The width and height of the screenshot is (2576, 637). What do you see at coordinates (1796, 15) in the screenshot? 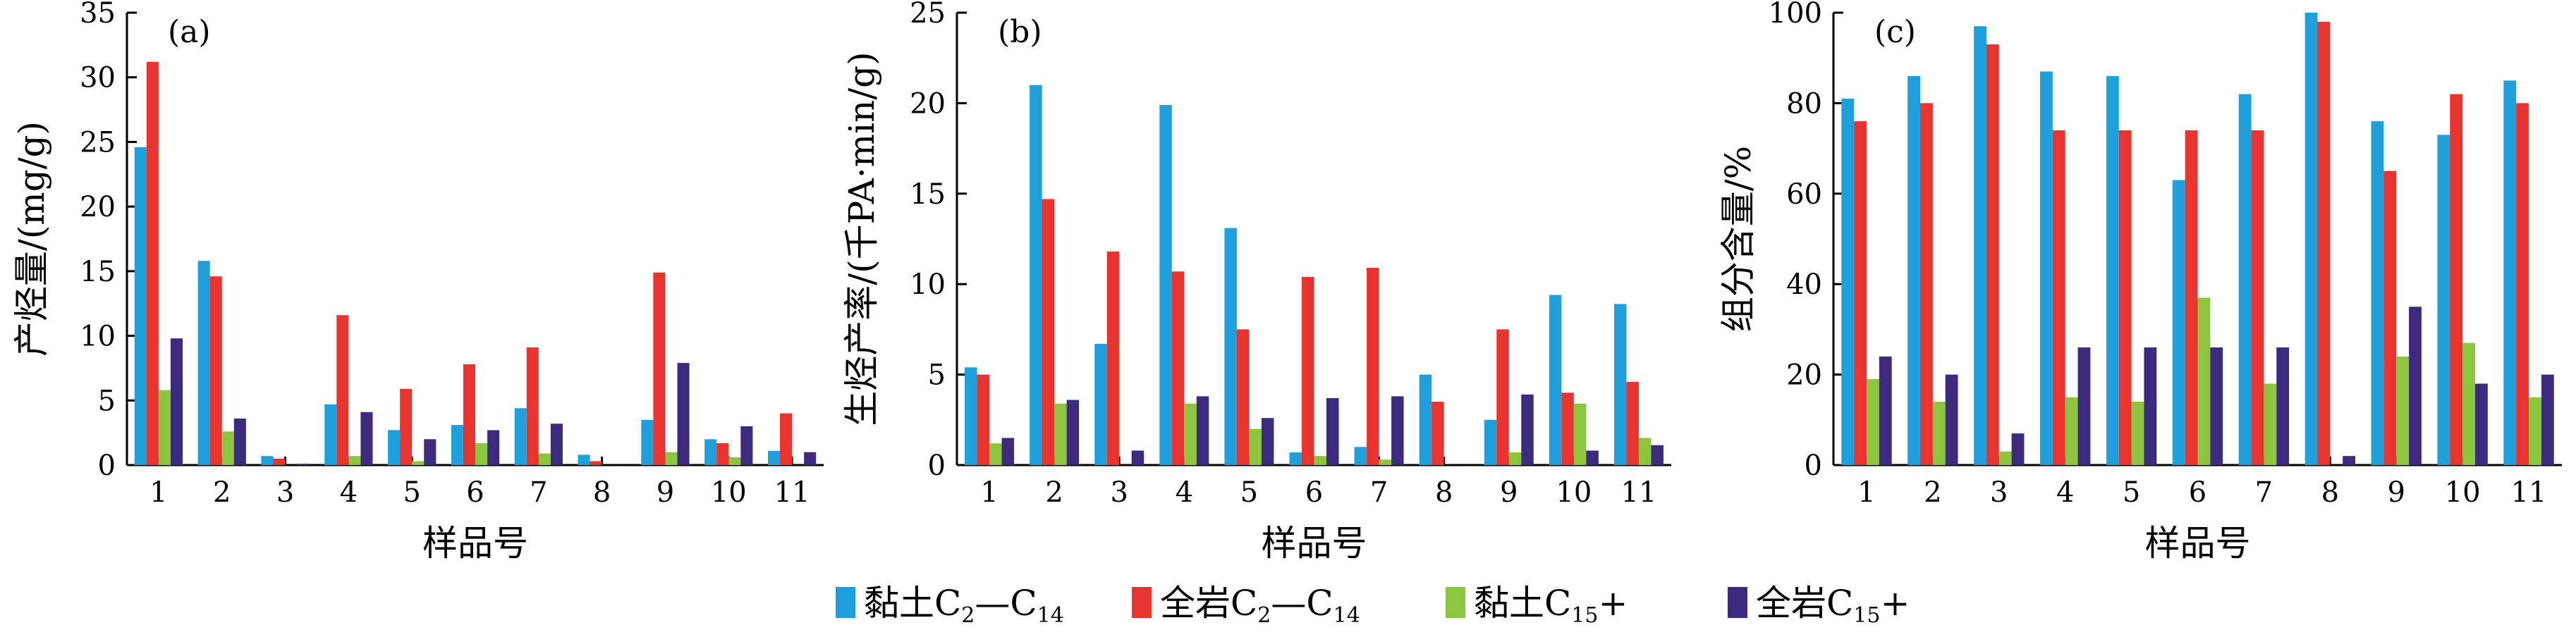
I see `y-tick-label: 100` at bounding box center [1796, 15].